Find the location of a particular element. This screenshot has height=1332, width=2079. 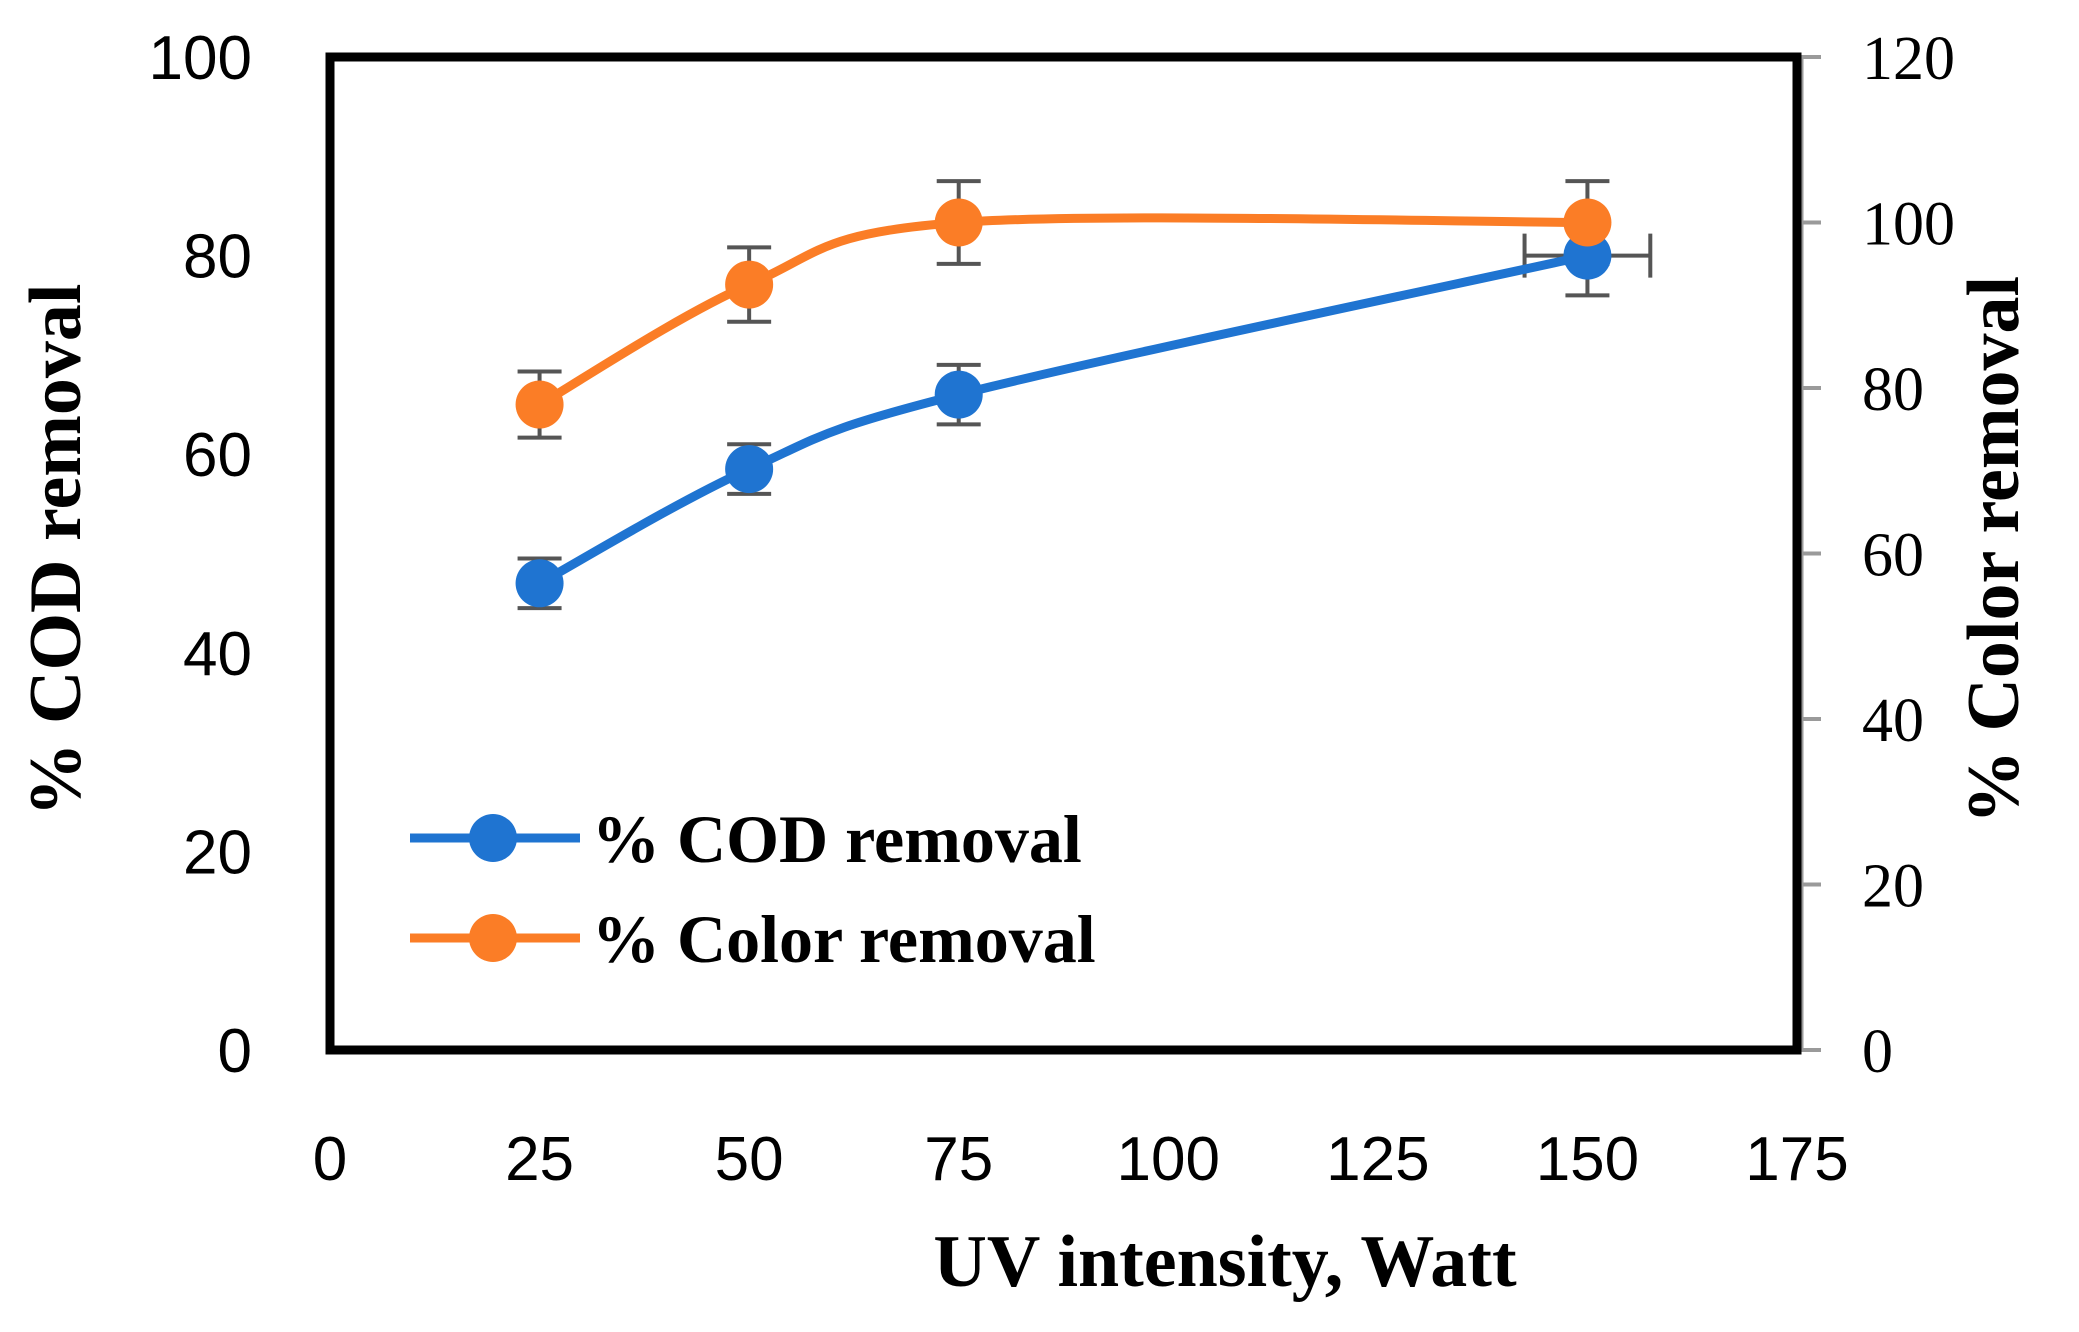

right-tick-label-1: 20 is located at coordinates (1893, 887).